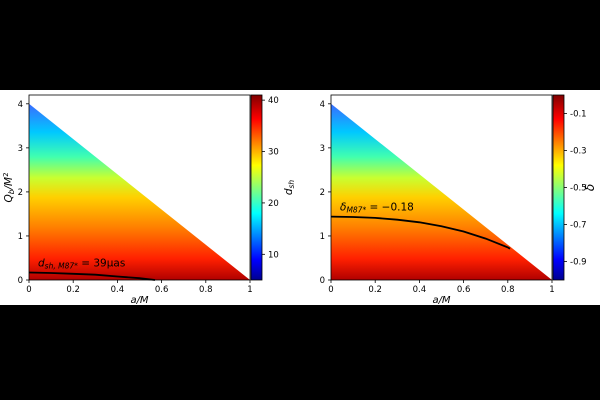  Describe the element at coordinates (11, 191) in the screenshot. I see `y-label-sub: b` at that location.